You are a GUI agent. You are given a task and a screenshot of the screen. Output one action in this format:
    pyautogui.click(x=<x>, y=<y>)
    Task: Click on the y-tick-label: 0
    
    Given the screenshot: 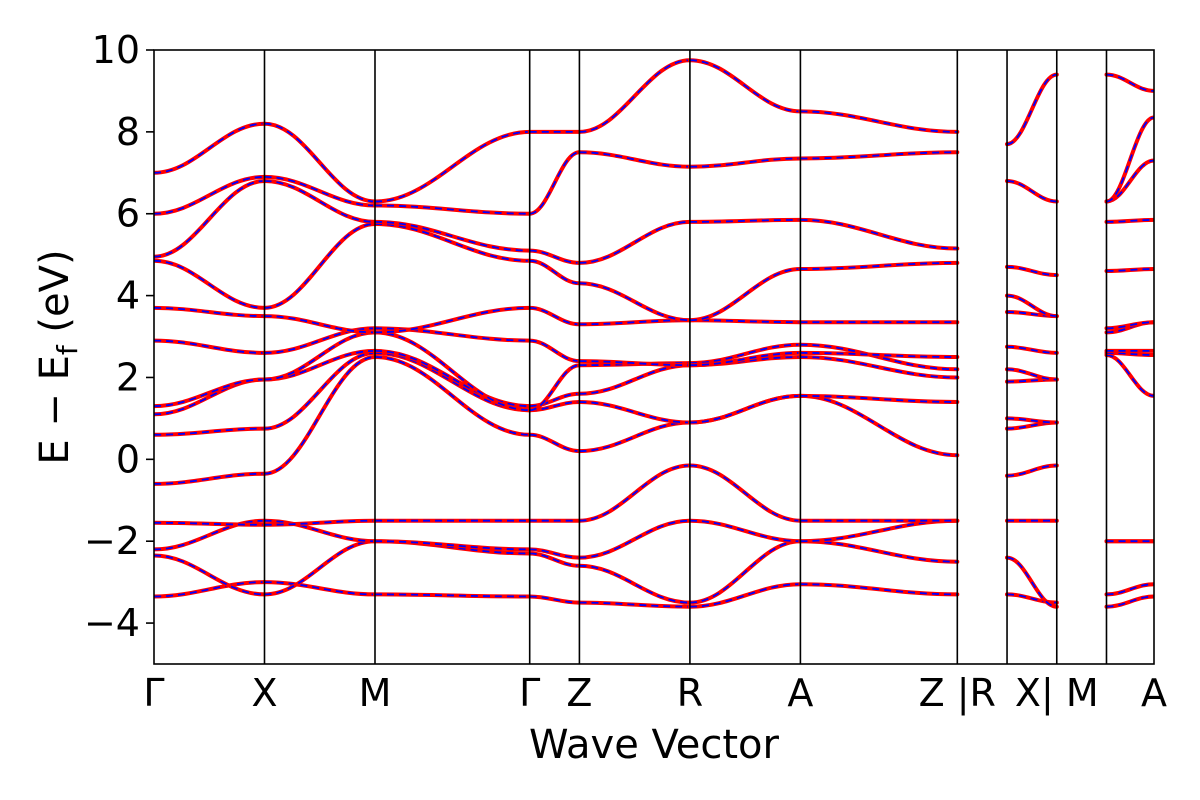 What is the action you would take?
    pyautogui.click(x=128, y=459)
    